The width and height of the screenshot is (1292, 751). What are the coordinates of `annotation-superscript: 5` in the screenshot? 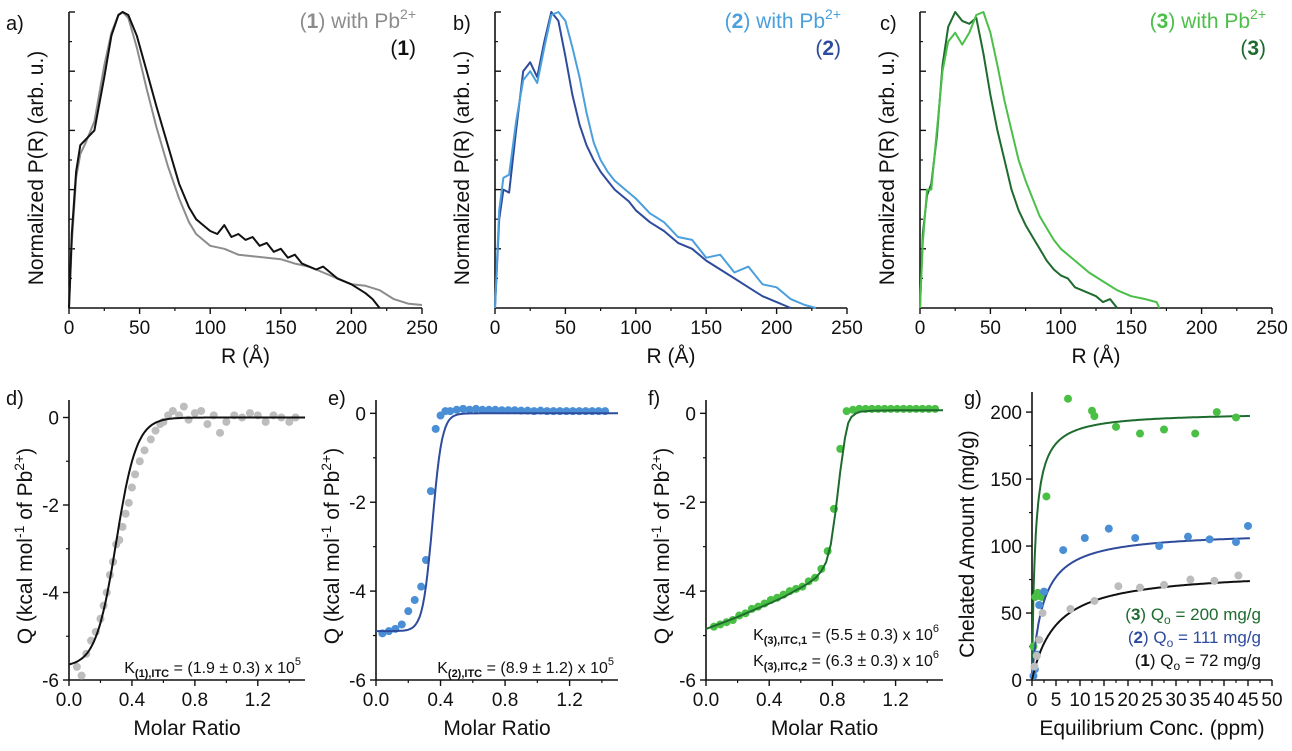 It's located at (298, 662).